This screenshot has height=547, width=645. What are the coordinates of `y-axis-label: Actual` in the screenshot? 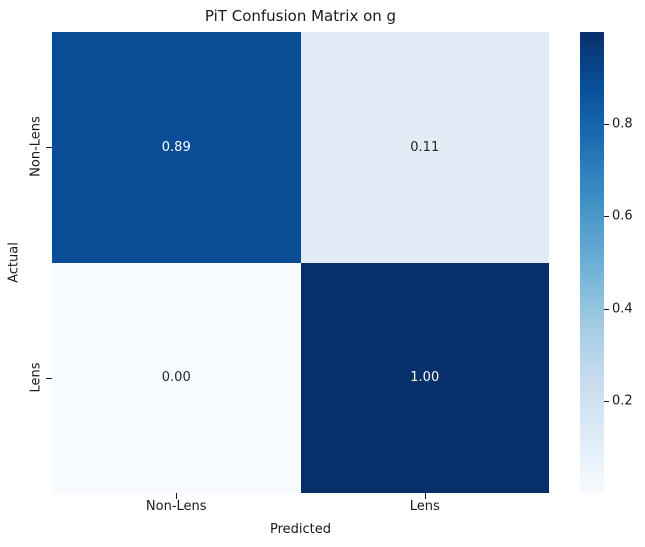 It's located at (14, 262).